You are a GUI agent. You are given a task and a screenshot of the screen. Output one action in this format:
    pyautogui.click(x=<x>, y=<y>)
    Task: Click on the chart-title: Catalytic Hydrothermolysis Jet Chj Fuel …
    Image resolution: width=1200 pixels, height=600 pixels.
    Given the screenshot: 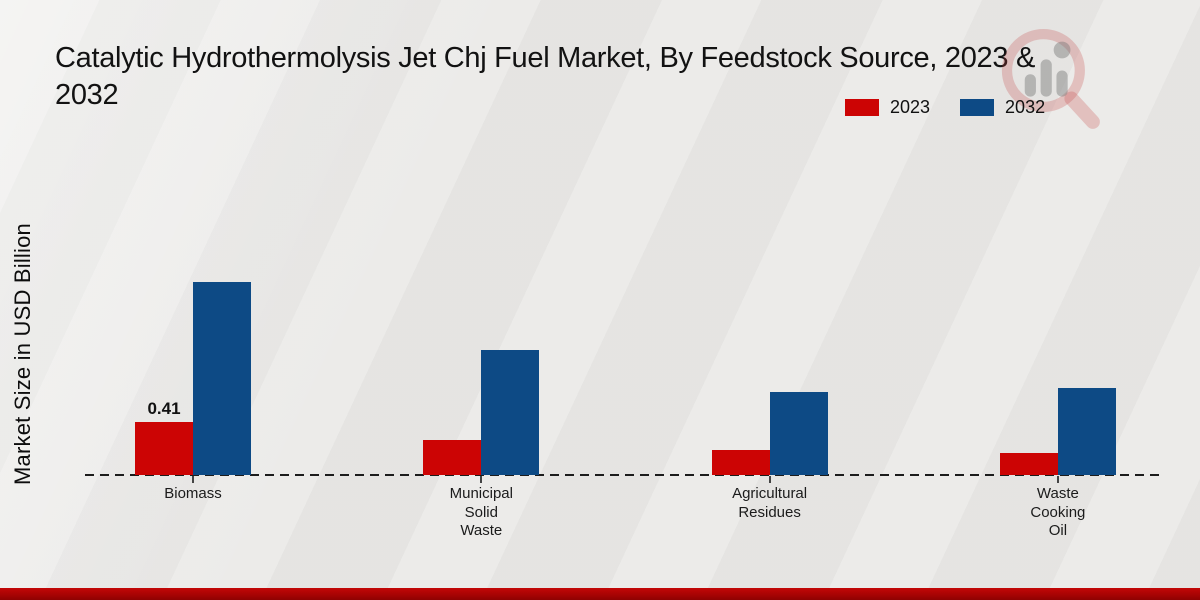 What is the action you would take?
    pyautogui.click(x=625, y=77)
    